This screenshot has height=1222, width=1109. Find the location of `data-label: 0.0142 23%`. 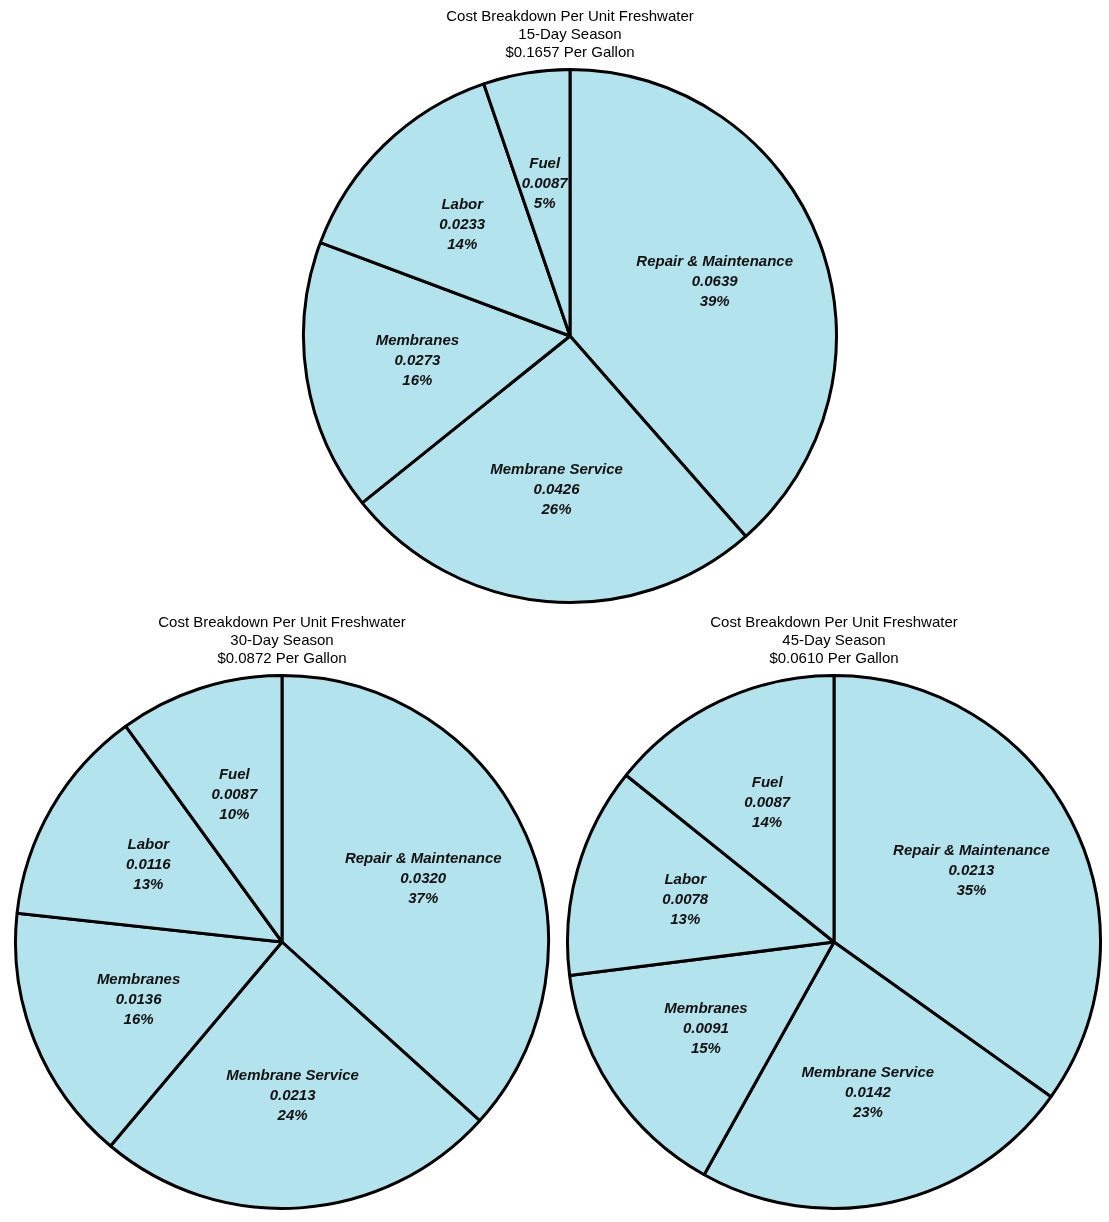

data-label: 0.0142 23% is located at coordinates (868, 1101).